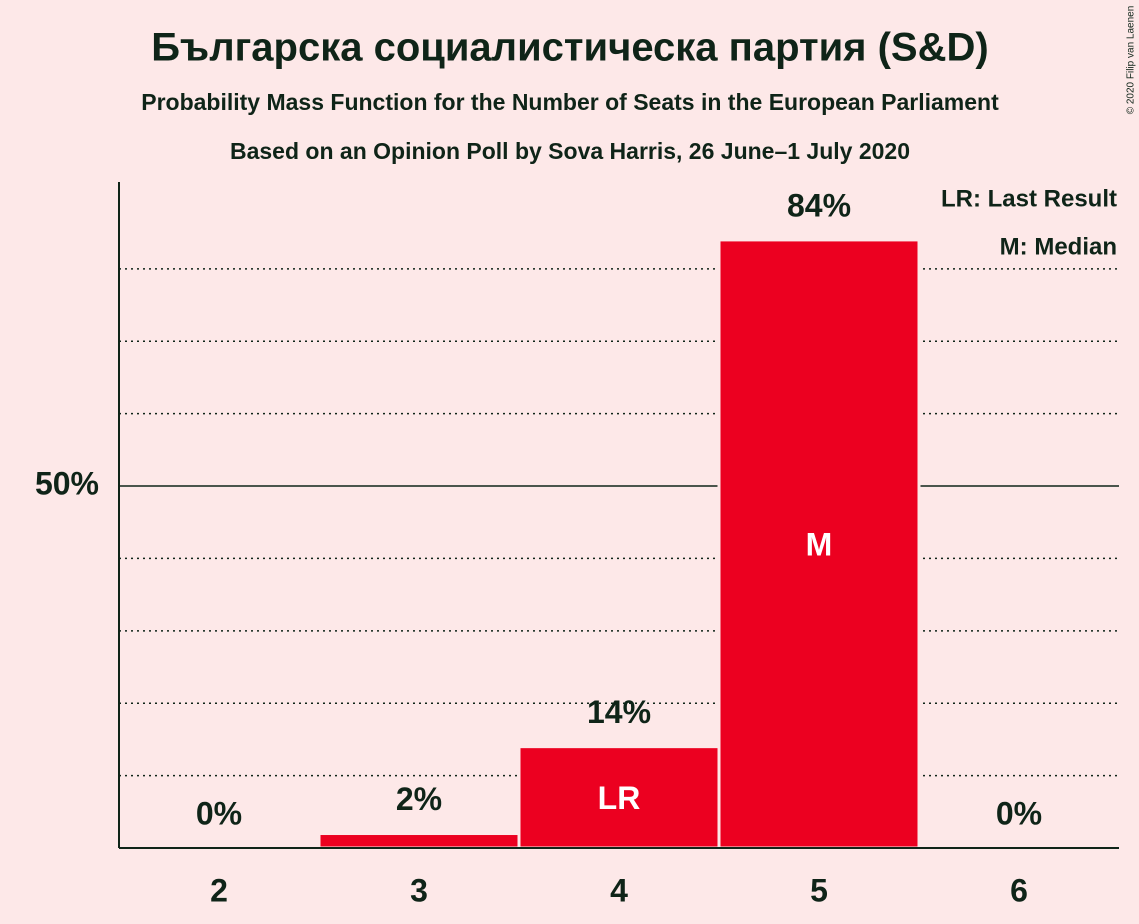 The height and width of the screenshot is (924, 1139). What do you see at coordinates (419, 799) in the screenshot?
I see `value-label: 2%` at bounding box center [419, 799].